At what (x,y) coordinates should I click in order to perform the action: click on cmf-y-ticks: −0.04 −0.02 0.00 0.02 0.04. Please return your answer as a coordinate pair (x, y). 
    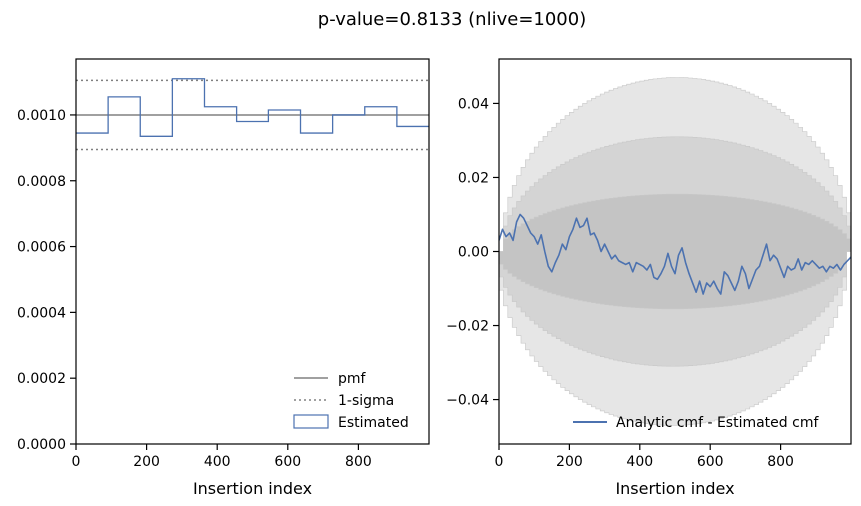
    Looking at the image, I should click on (472, 252).